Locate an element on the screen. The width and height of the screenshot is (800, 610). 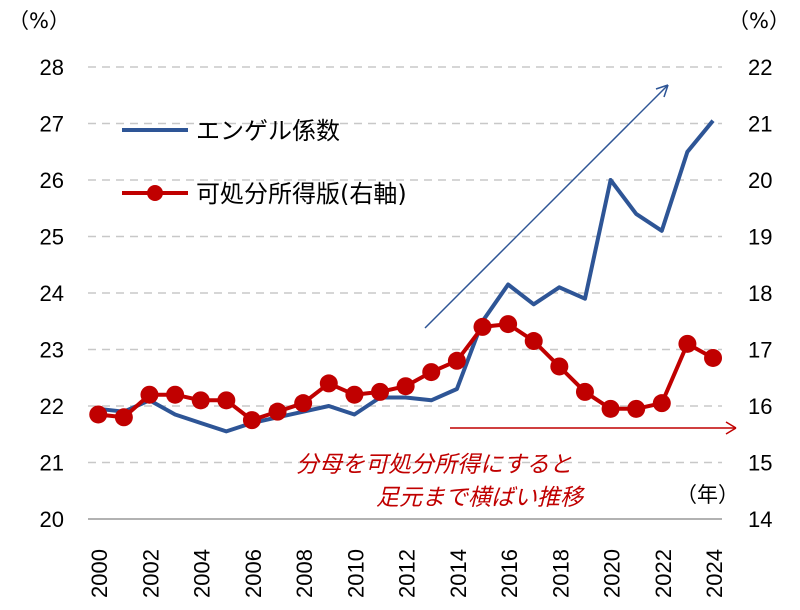
legend-label-disposable: 可処分所得版(右軸) is located at coordinates (301, 194).